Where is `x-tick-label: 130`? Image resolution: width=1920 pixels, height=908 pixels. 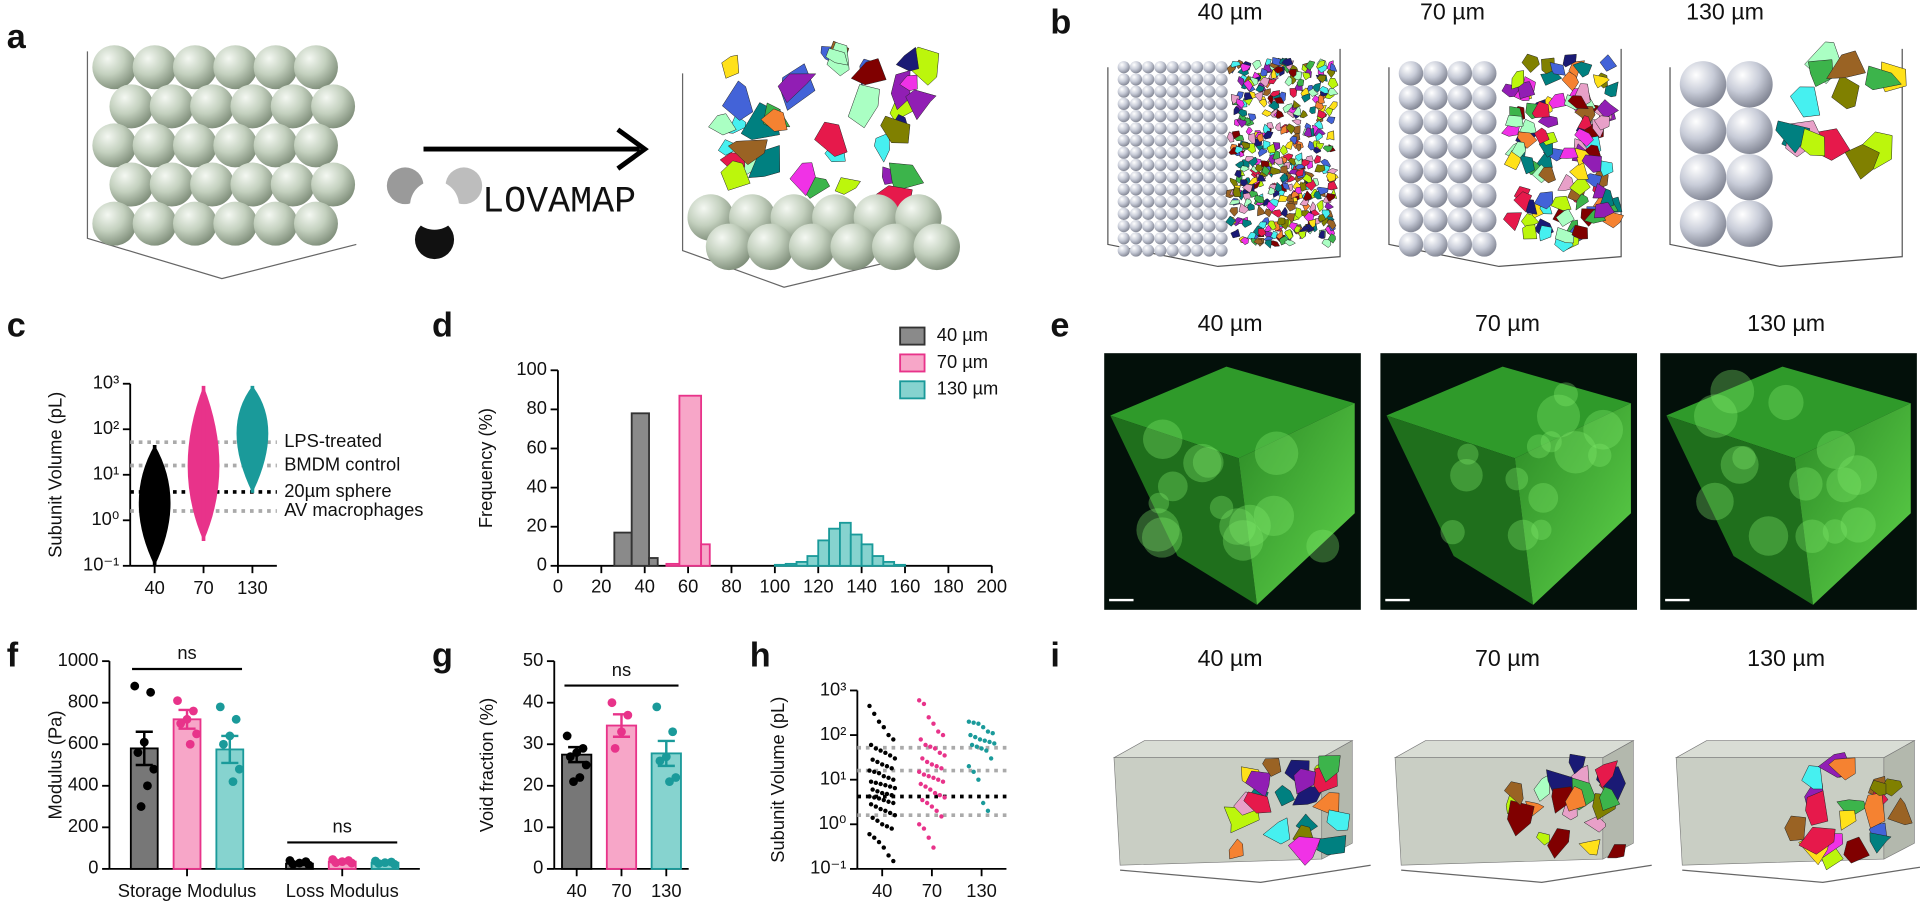 x-tick-label: 130 is located at coordinates (252, 587).